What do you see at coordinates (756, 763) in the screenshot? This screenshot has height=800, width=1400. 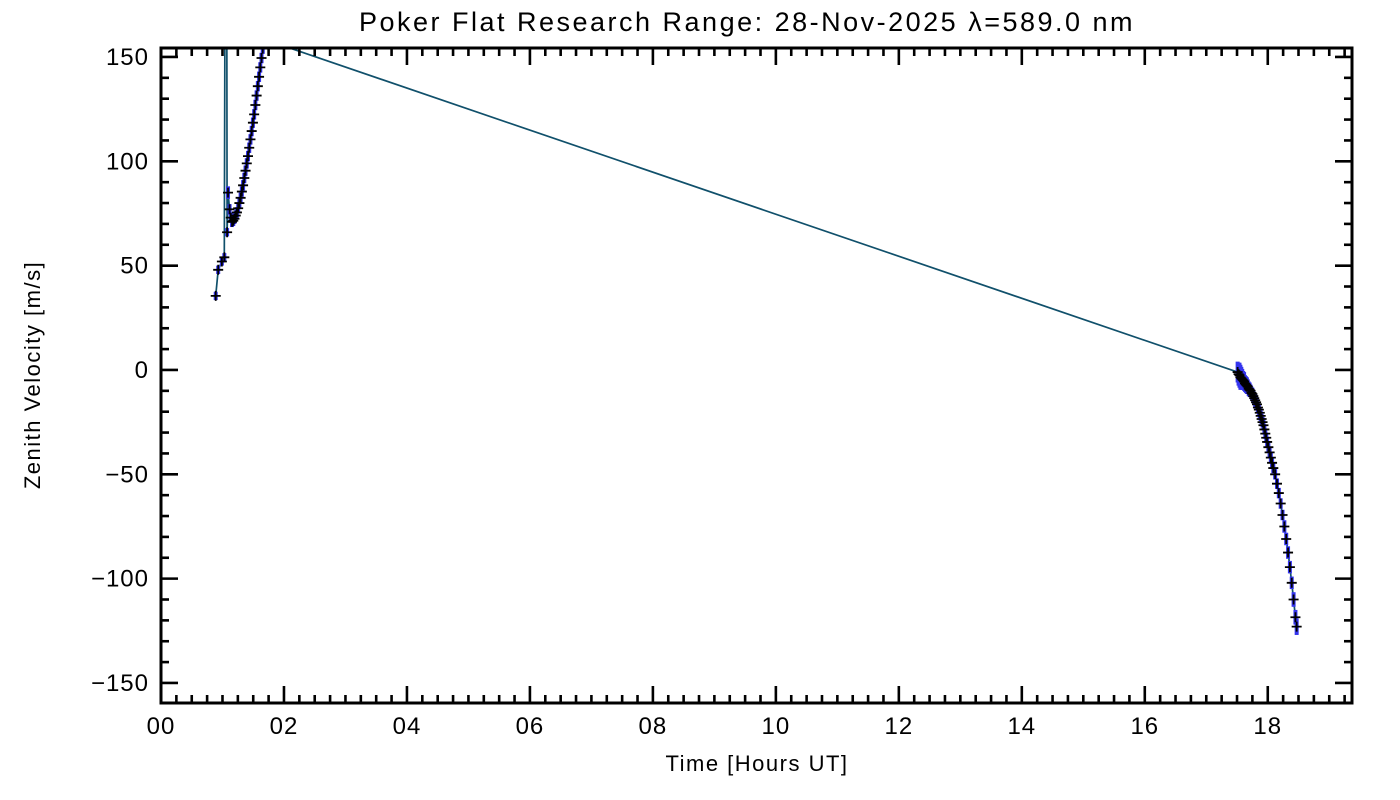 I see `x-axis-label: Time [Hours UT]` at bounding box center [756, 763].